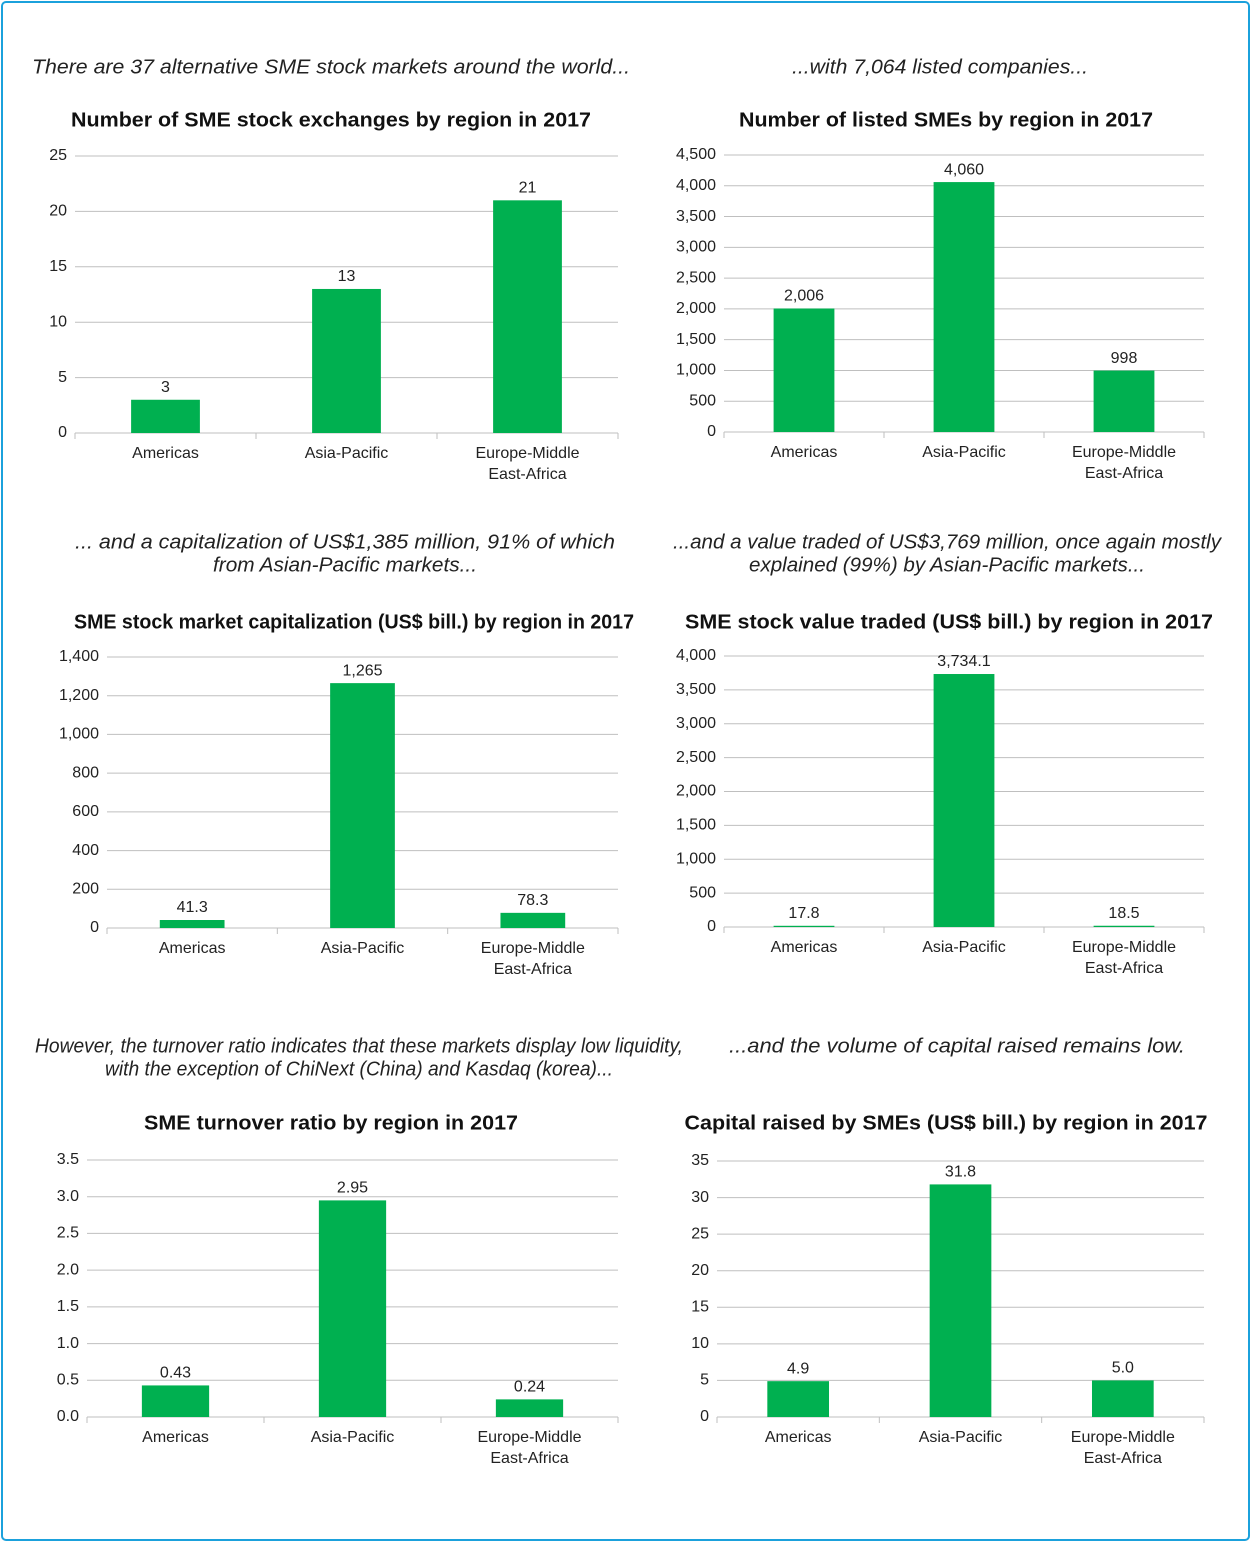 This screenshot has width=1252, height=1543. I want to click on data-label: 2,006, so click(804, 296).